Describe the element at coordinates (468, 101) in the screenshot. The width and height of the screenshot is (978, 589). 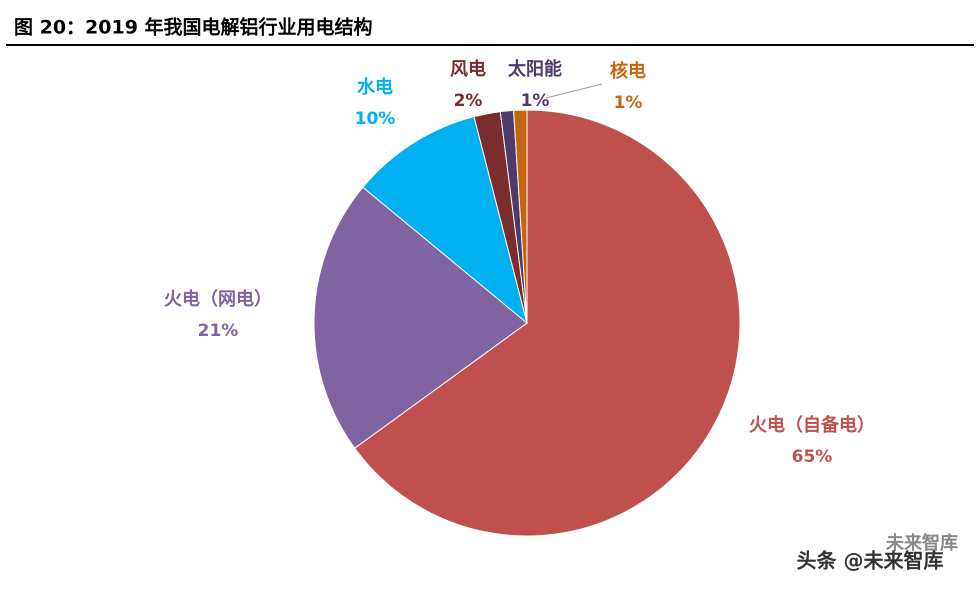
I see `value-label: 2%` at that location.